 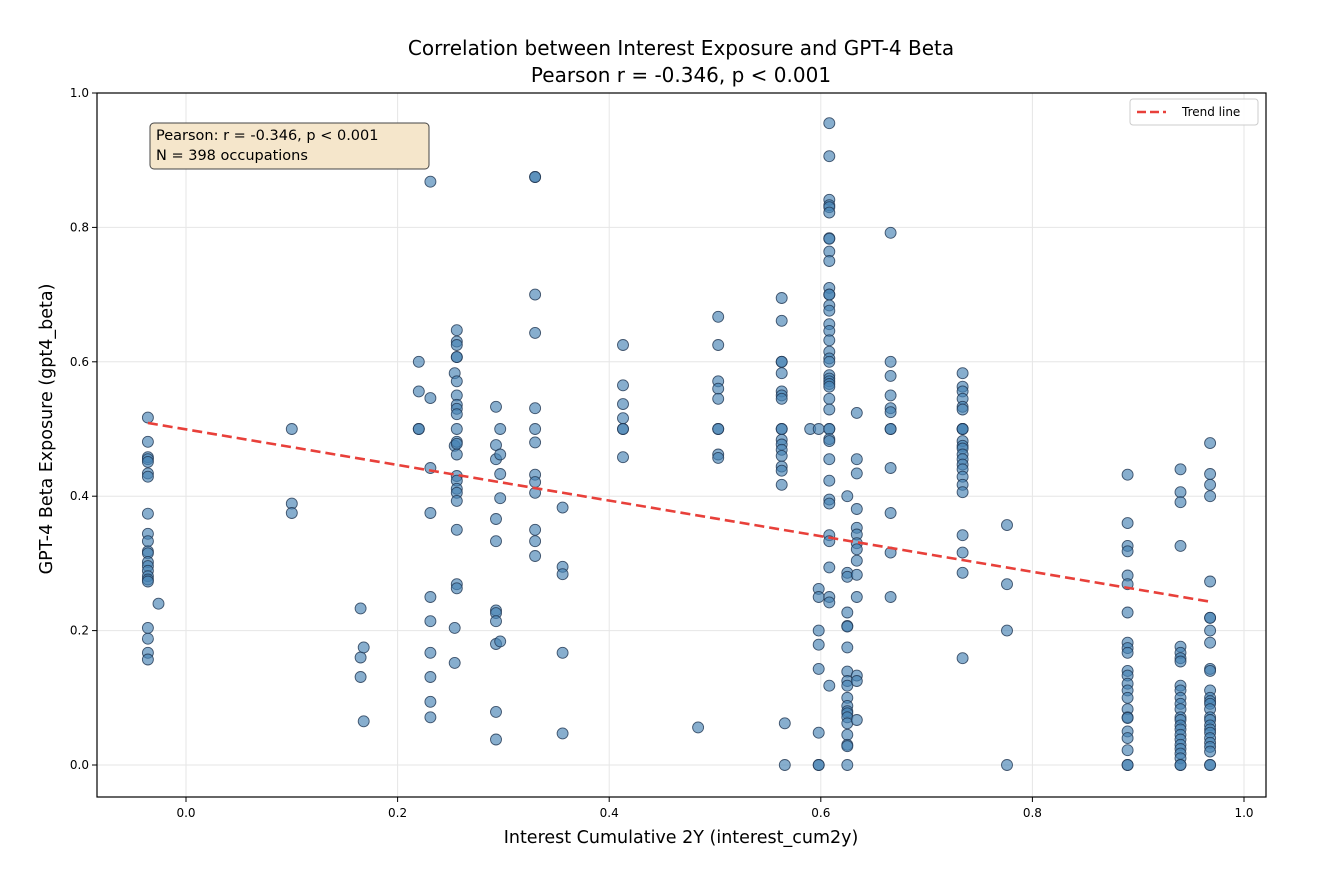 I want to click on legend: Trend line, so click(x=1194, y=112).